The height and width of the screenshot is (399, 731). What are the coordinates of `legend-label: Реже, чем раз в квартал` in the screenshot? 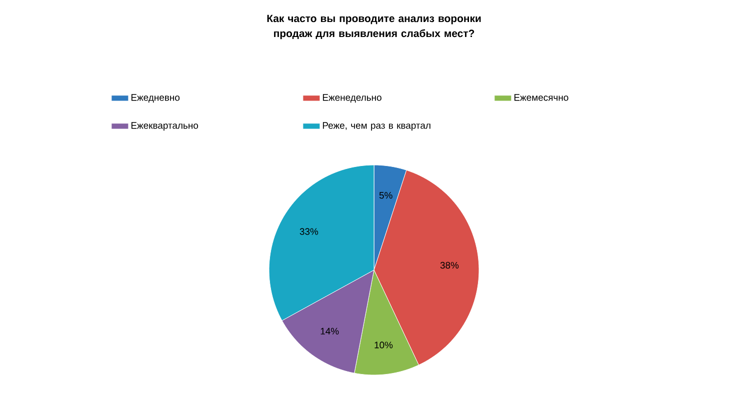 It's located at (376, 126).